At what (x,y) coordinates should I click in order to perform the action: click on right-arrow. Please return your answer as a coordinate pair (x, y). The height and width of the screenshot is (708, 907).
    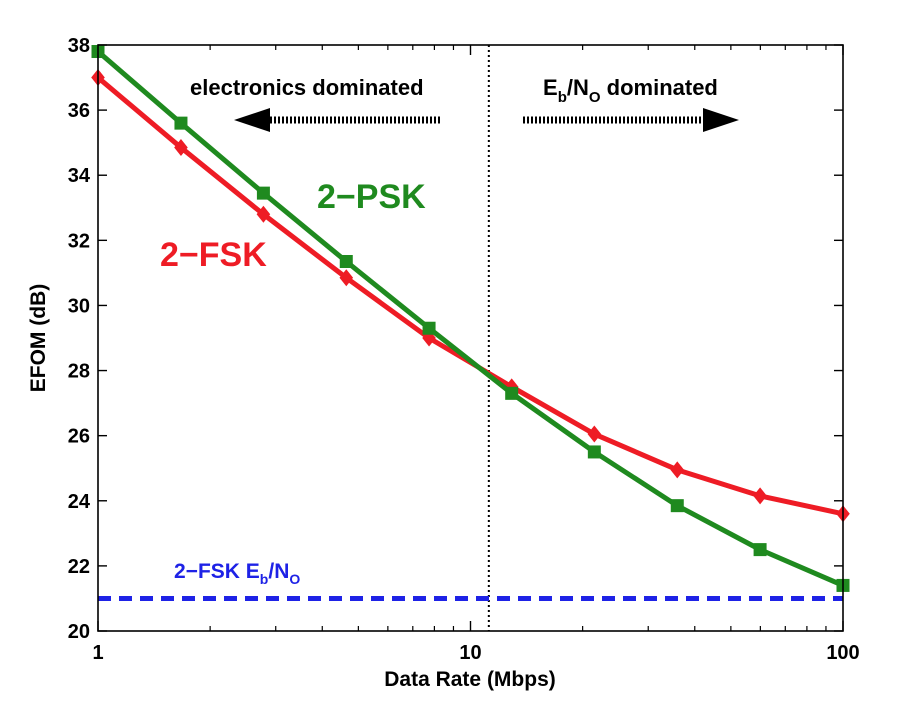
    Looking at the image, I should click on (631, 120).